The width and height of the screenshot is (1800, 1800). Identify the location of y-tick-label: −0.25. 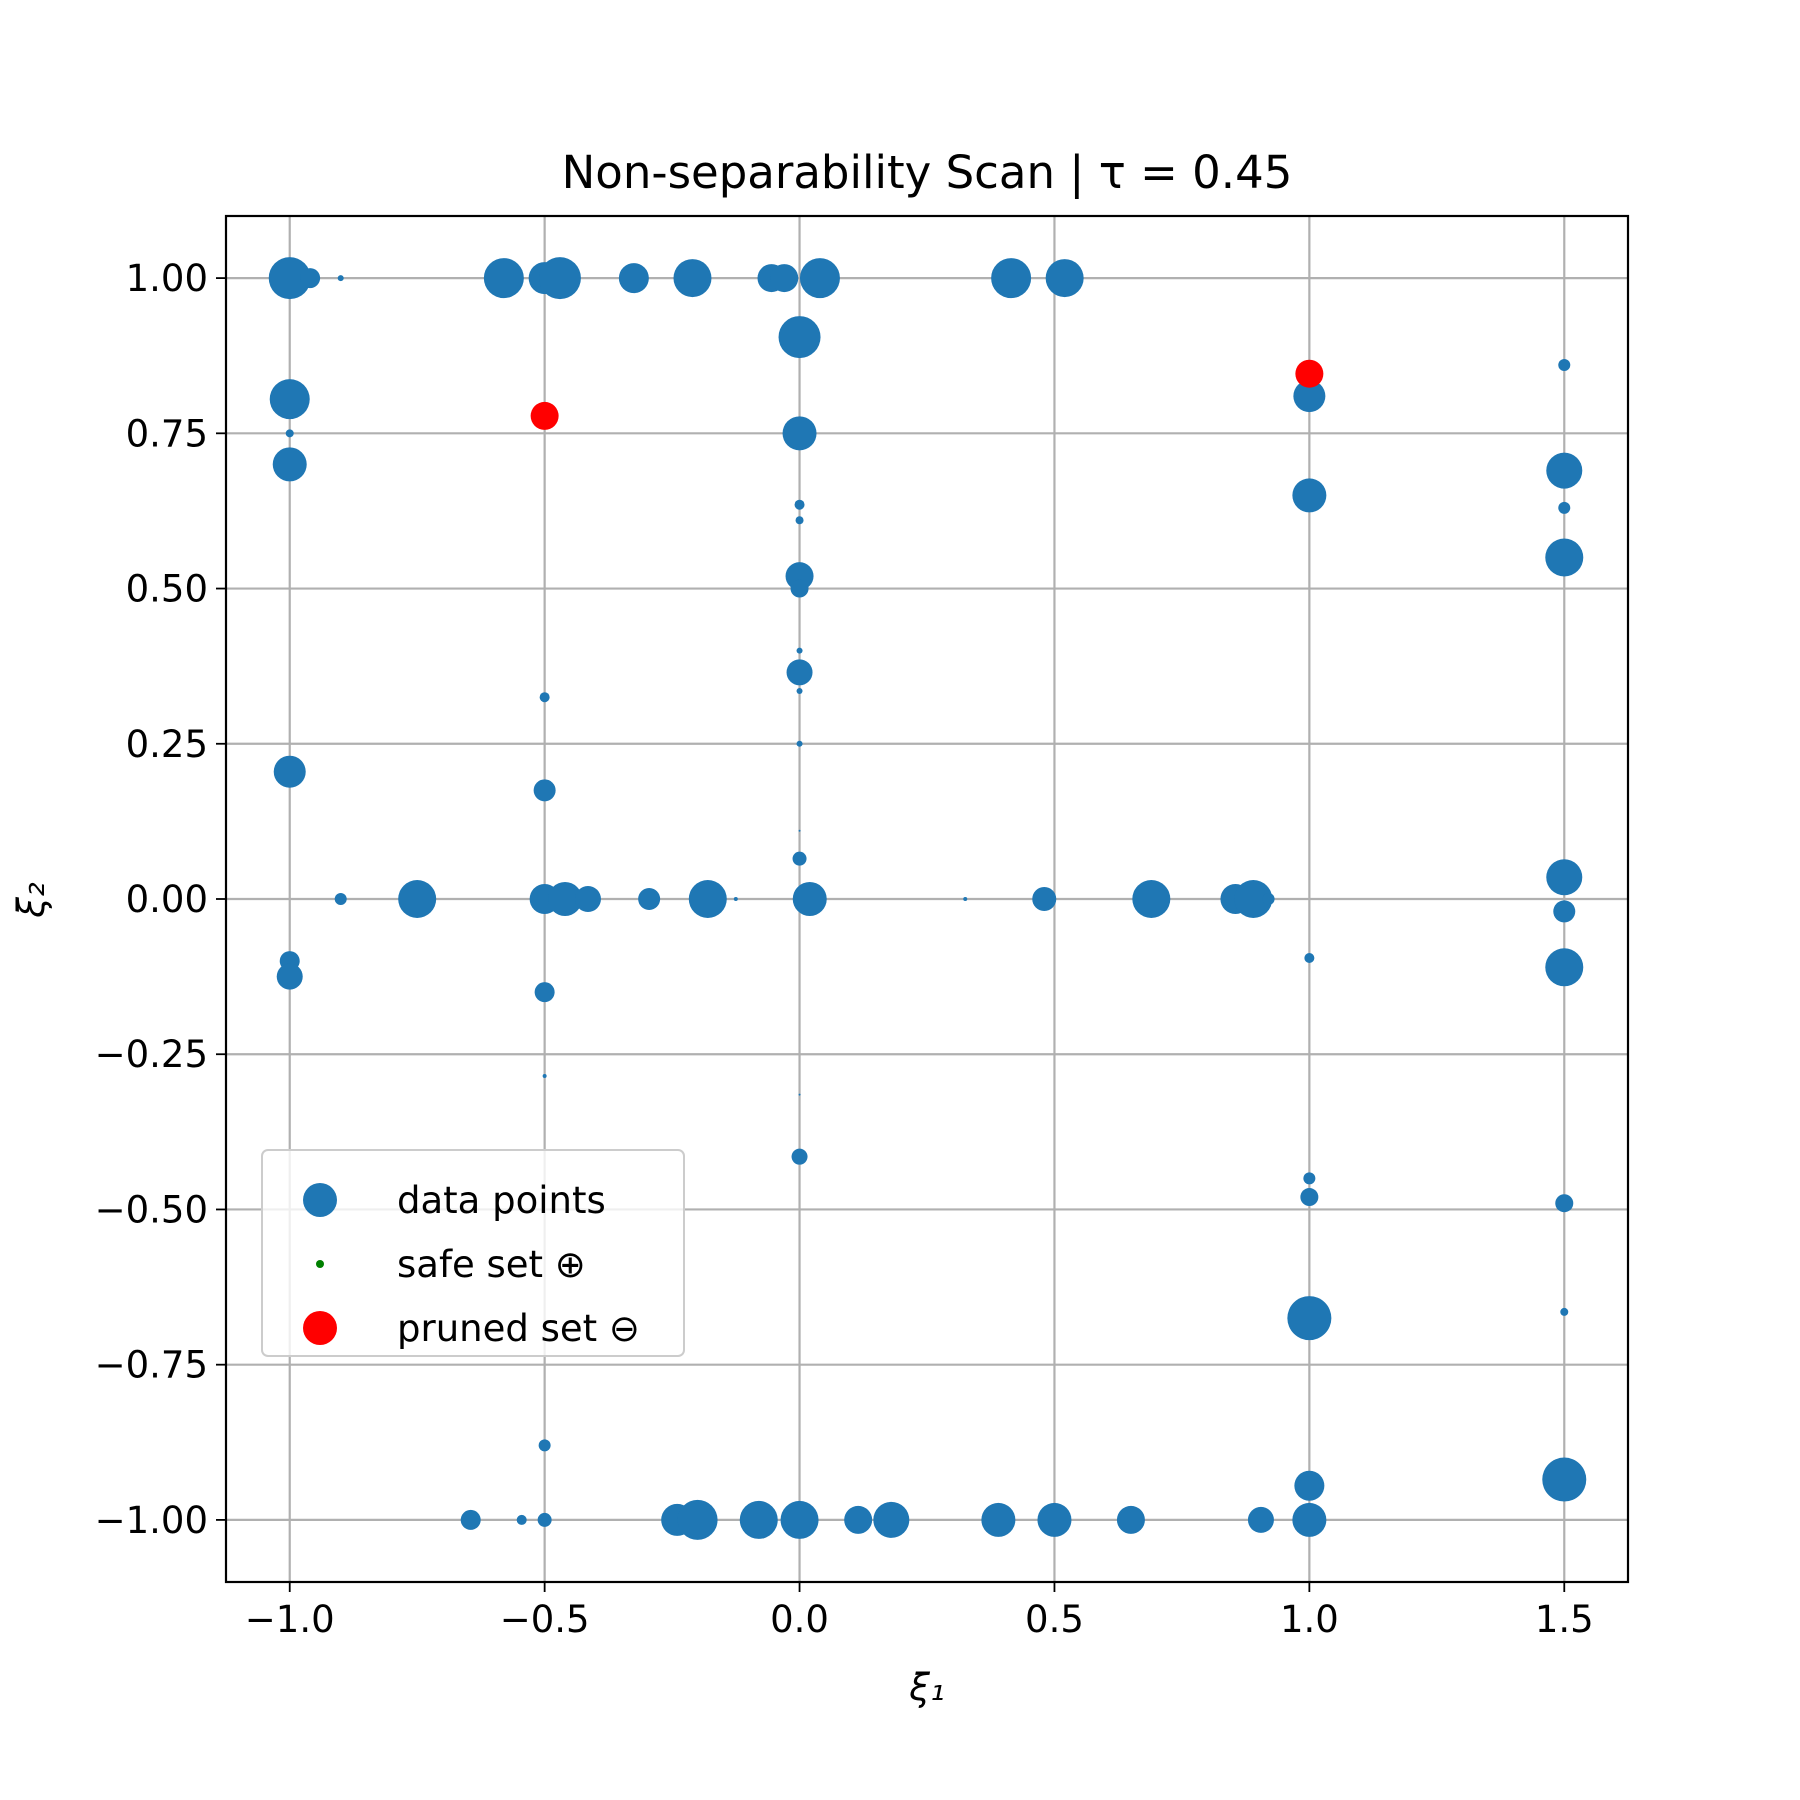
(151, 1054).